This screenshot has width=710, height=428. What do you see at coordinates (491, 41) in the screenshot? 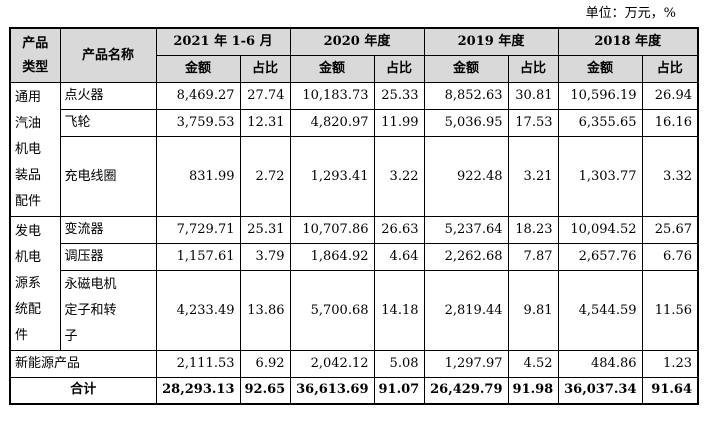
I see `header-period-2019: 2019 年度` at bounding box center [491, 41].